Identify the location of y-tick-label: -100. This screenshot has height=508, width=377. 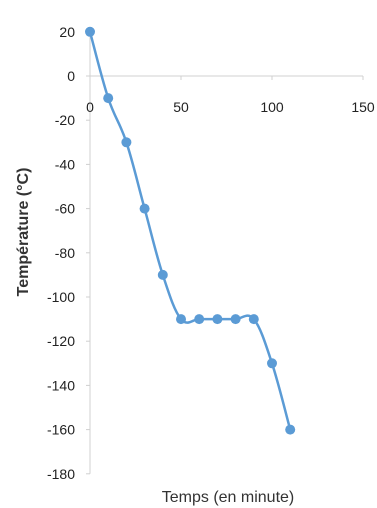
(61, 297).